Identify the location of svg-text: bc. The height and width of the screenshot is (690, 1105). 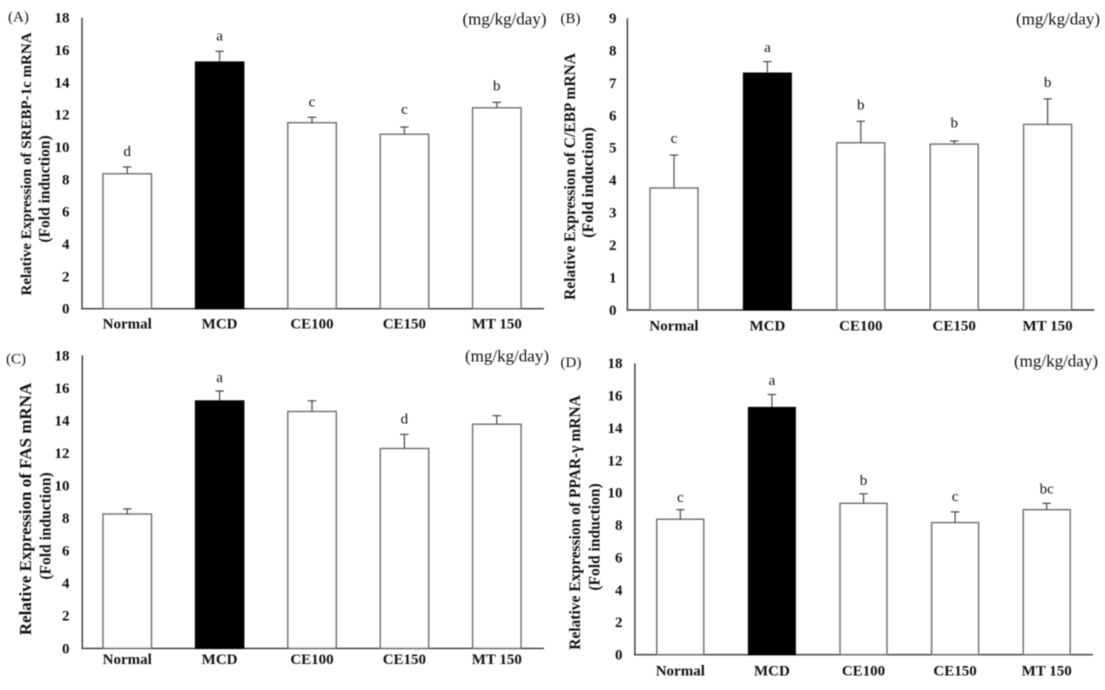
(1047, 489).